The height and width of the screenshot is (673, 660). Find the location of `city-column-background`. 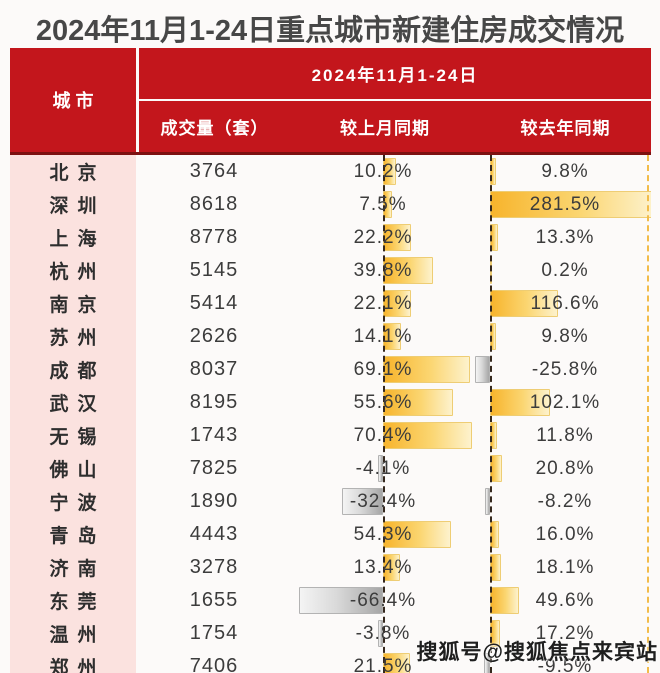

city-column-background is located at coordinates (73, 414).